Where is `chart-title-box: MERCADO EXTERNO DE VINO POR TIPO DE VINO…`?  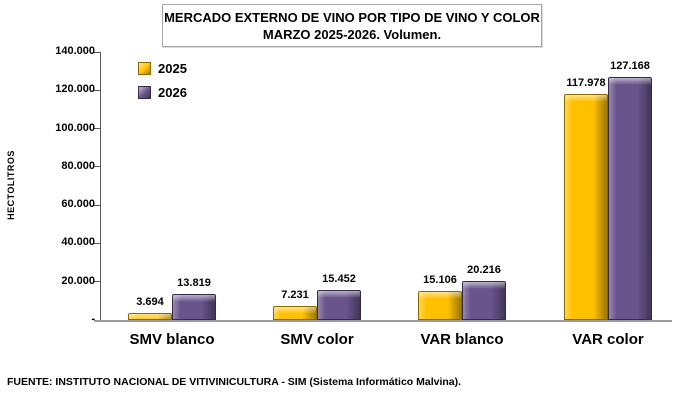 chart-title-box: MERCADO EXTERNO DE VINO POR TIPO DE VINO… is located at coordinates (352, 25).